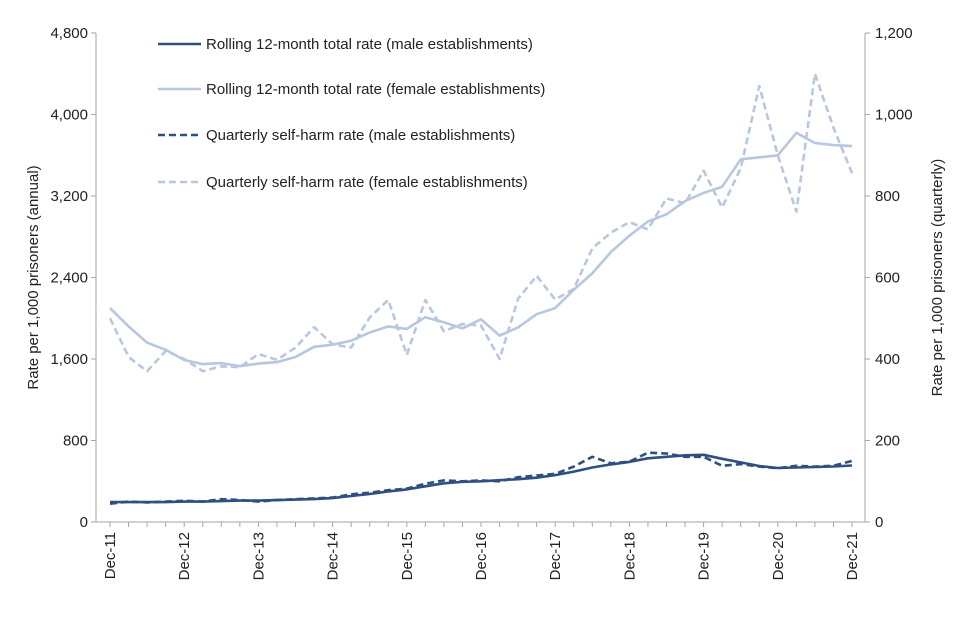 This screenshot has width=960, height=640. What do you see at coordinates (33, 277) in the screenshot?
I see `y-left-axis-title: Rate per 1,000 prisoners (annual)` at bounding box center [33, 277].